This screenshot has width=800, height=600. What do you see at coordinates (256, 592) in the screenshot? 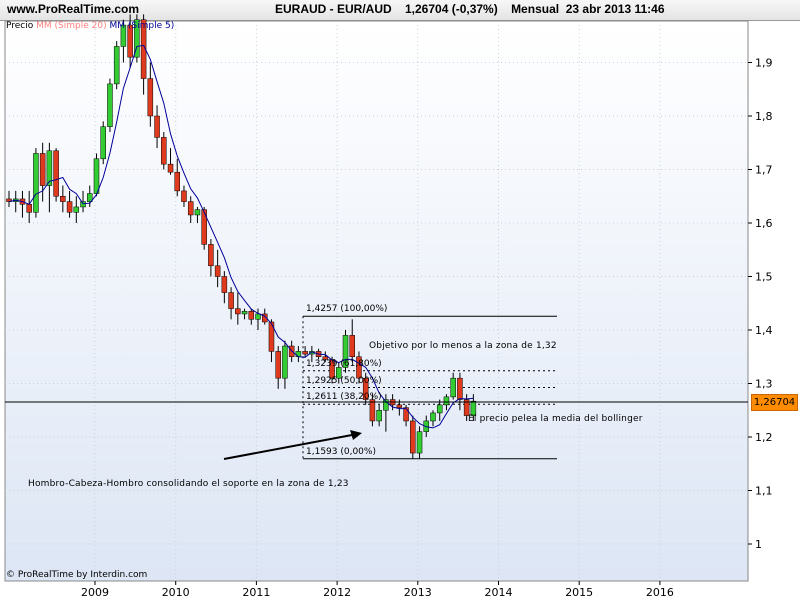
I see `x-tick-label: 2011` at bounding box center [256, 592].